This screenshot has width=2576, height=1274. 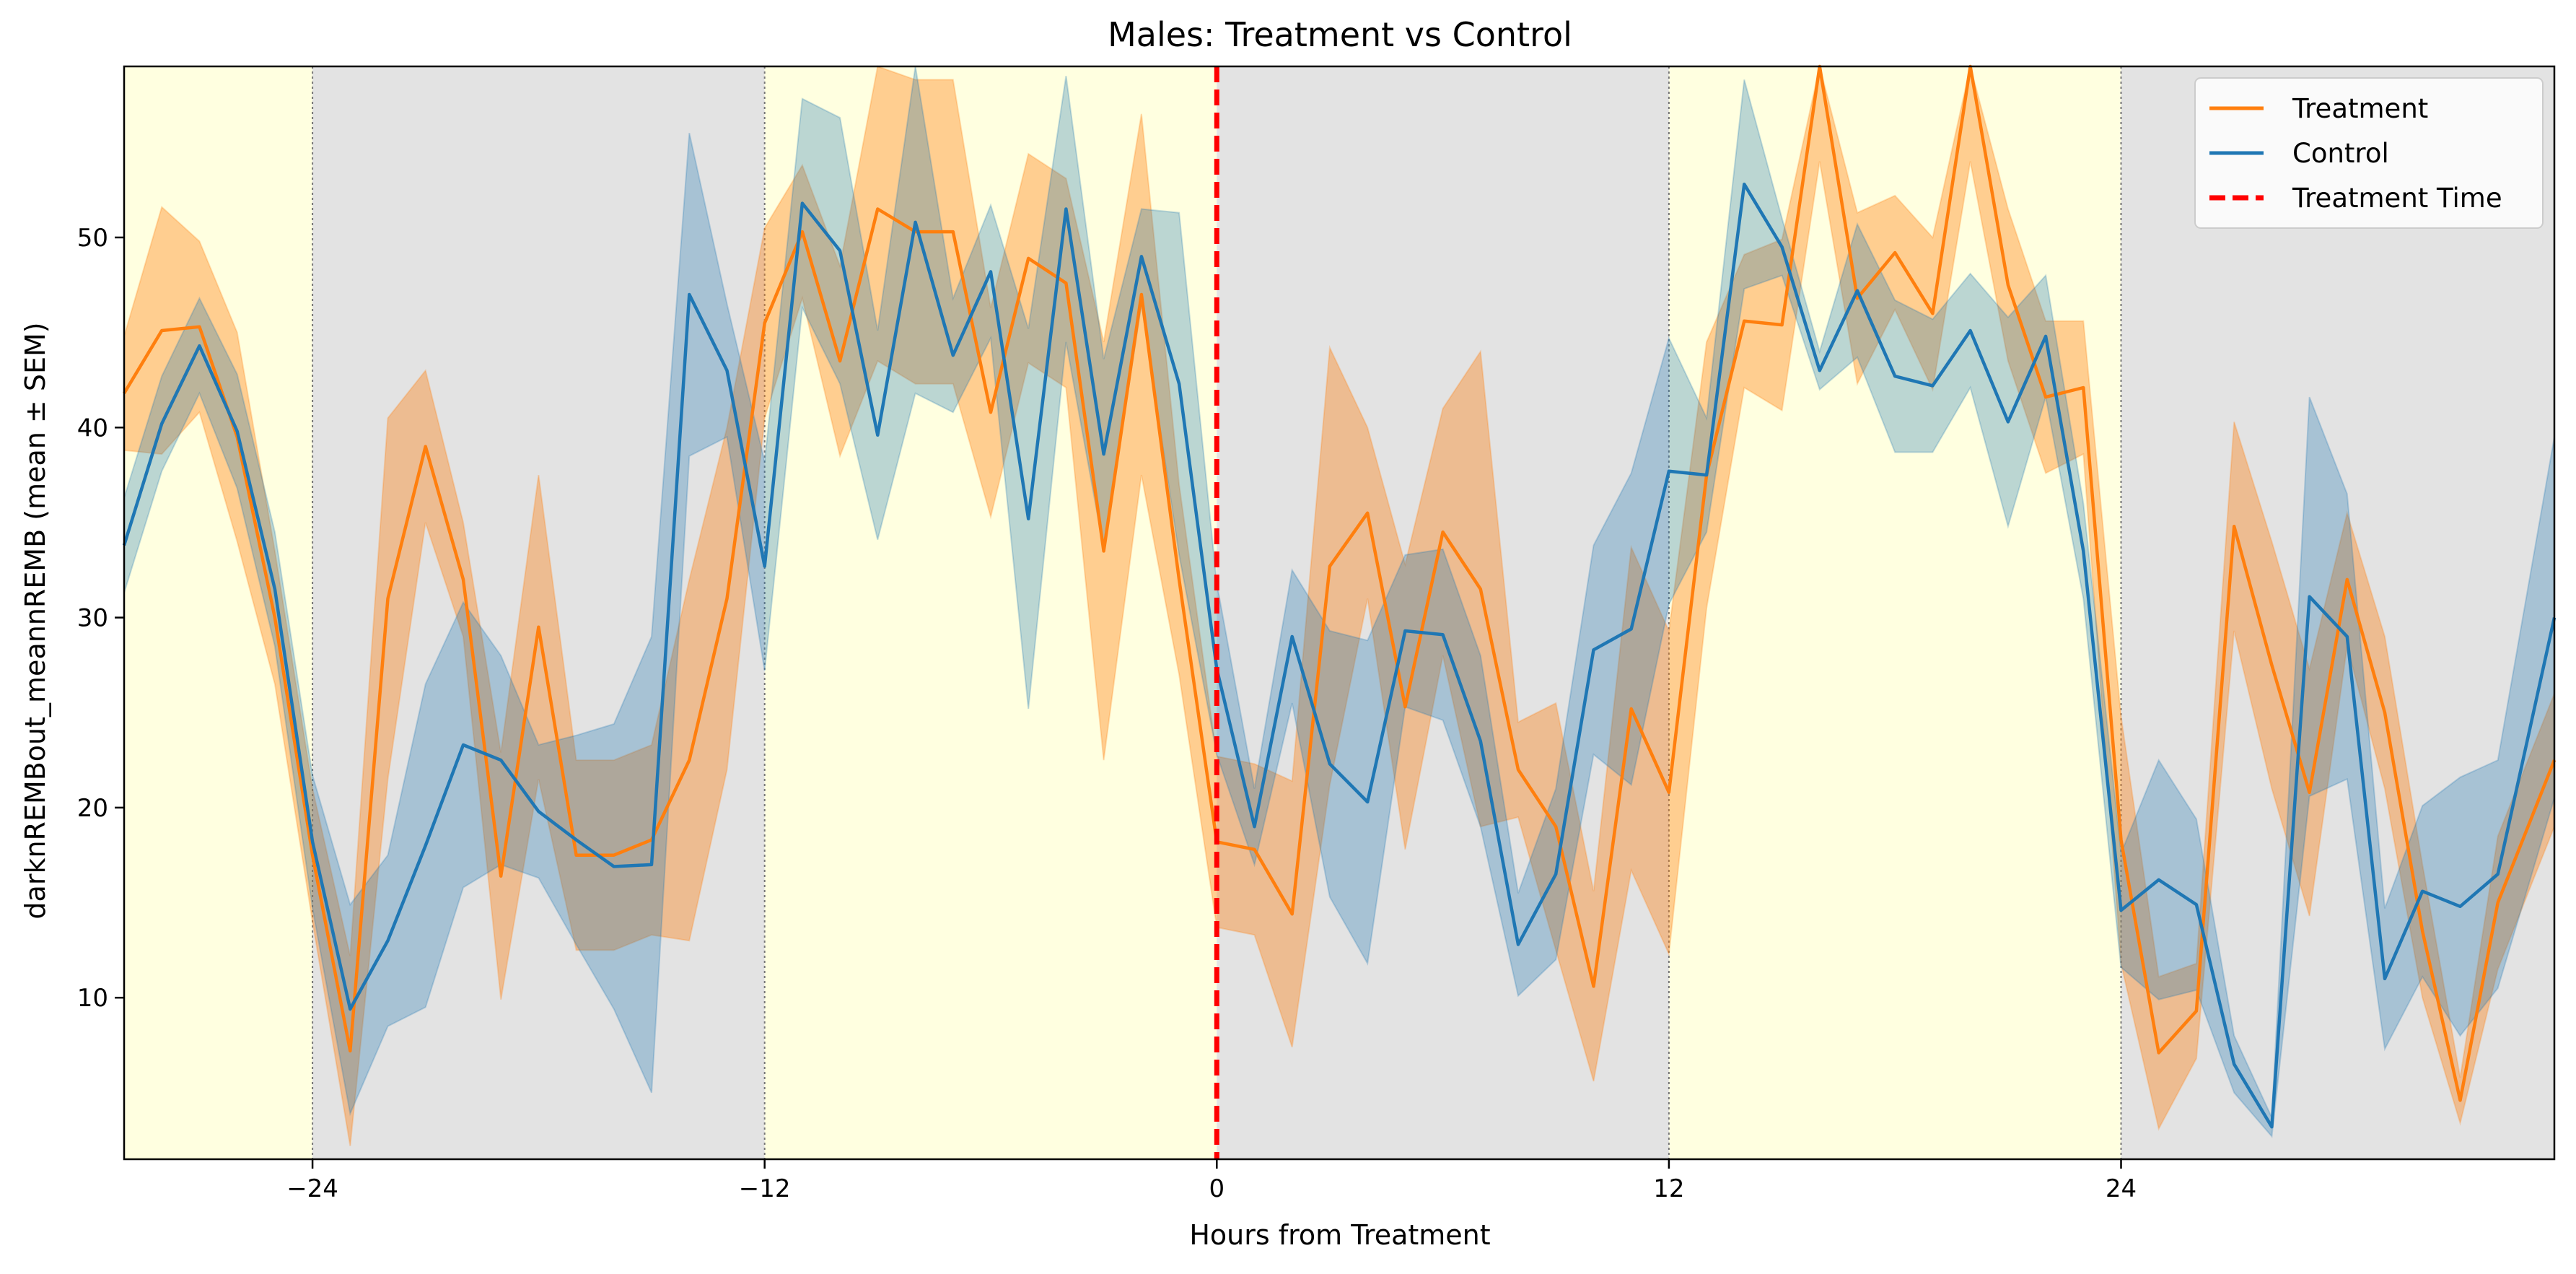 What do you see at coordinates (1668, 1189) in the screenshot?
I see `x-tick-label: 12` at bounding box center [1668, 1189].